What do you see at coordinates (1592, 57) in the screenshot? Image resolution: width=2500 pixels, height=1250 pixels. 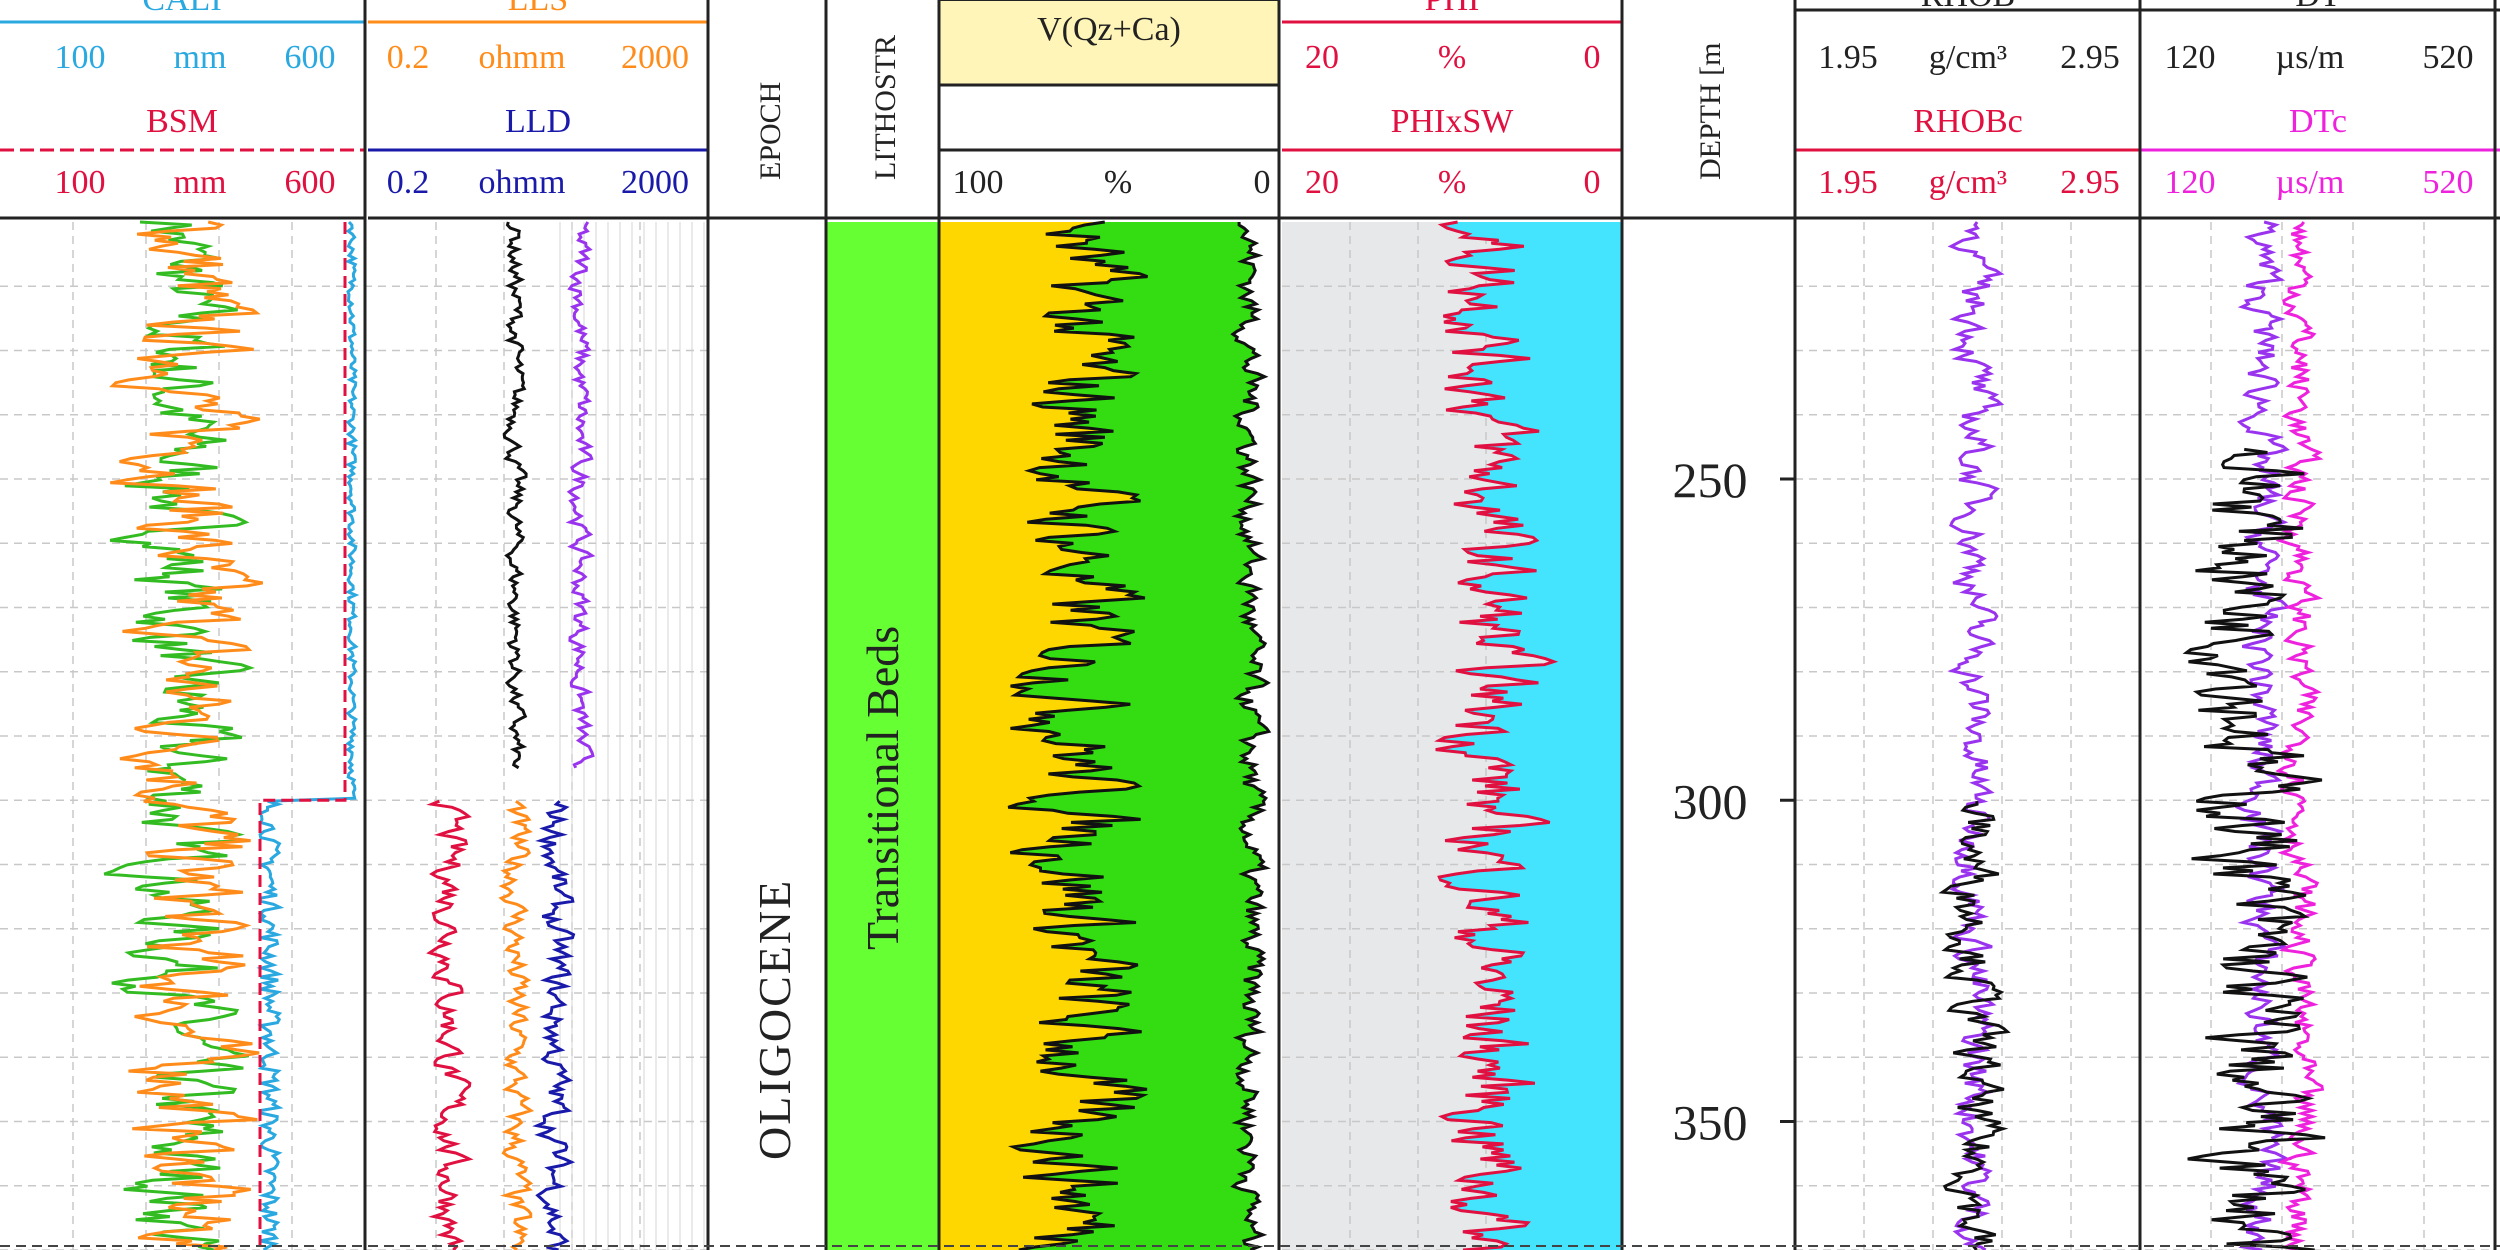 I see `phi-max: 0` at bounding box center [1592, 57].